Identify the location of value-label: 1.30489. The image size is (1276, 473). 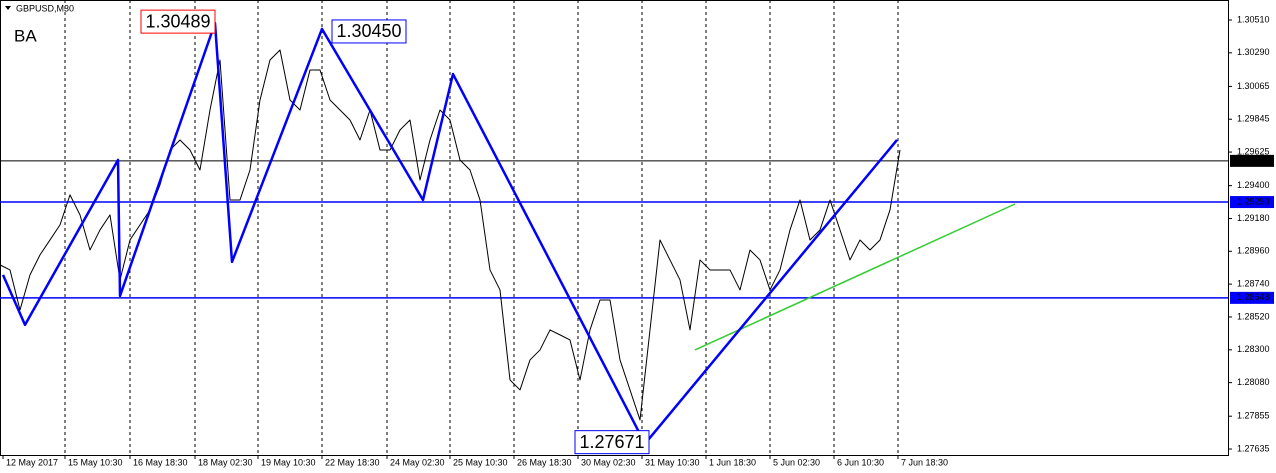
(177, 21).